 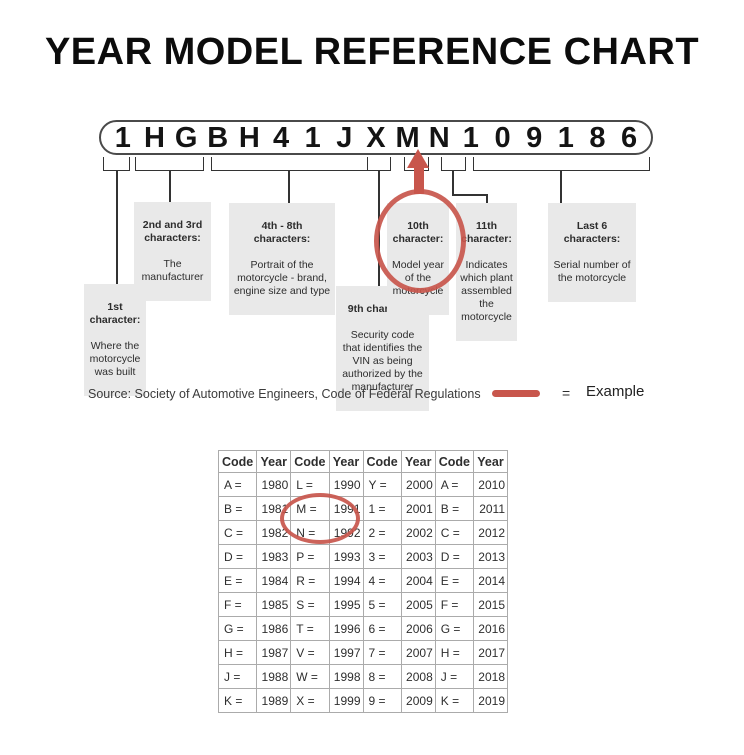 I want to click on highlight-circle-10th-character, so click(x=420, y=241).